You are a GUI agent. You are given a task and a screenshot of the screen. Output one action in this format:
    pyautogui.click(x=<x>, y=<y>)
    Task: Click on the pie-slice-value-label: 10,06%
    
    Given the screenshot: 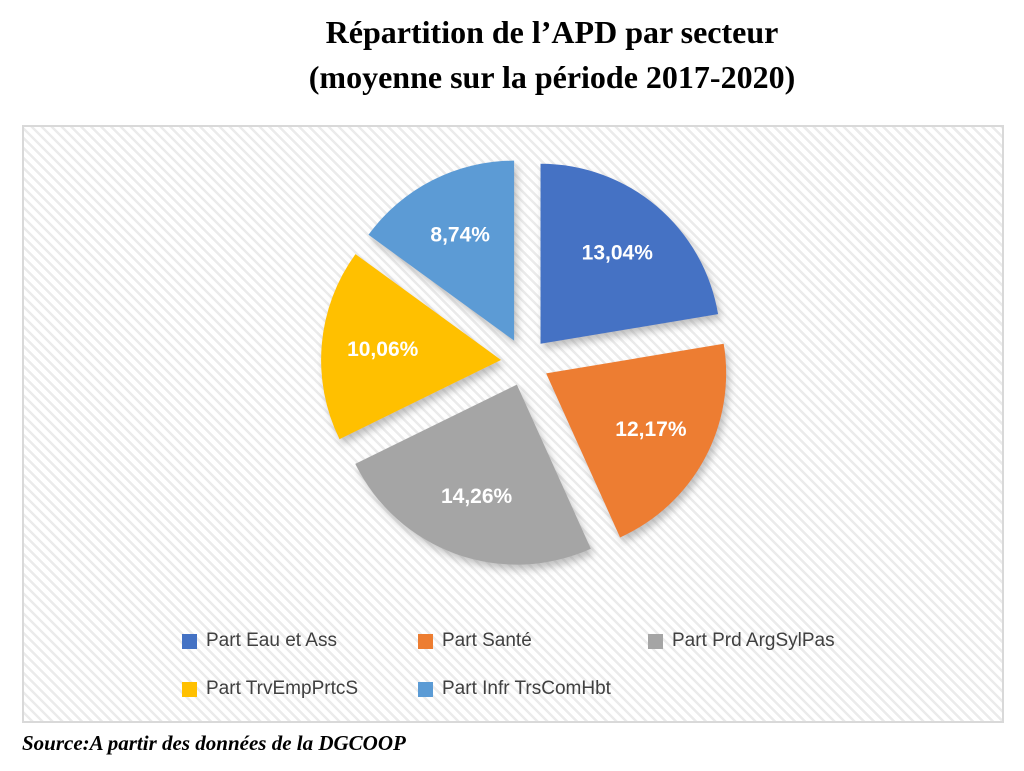 What is the action you would take?
    pyautogui.click(x=383, y=349)
    